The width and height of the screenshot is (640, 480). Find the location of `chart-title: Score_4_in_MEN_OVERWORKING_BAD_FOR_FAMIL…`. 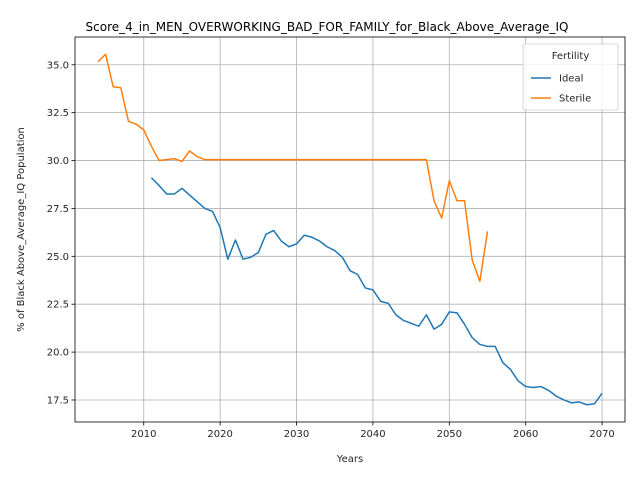

chart-title: Score_4_in_MEN_OVERWORKING_BAD_FOR_FAMIL… is located at coordinates (327, 27).